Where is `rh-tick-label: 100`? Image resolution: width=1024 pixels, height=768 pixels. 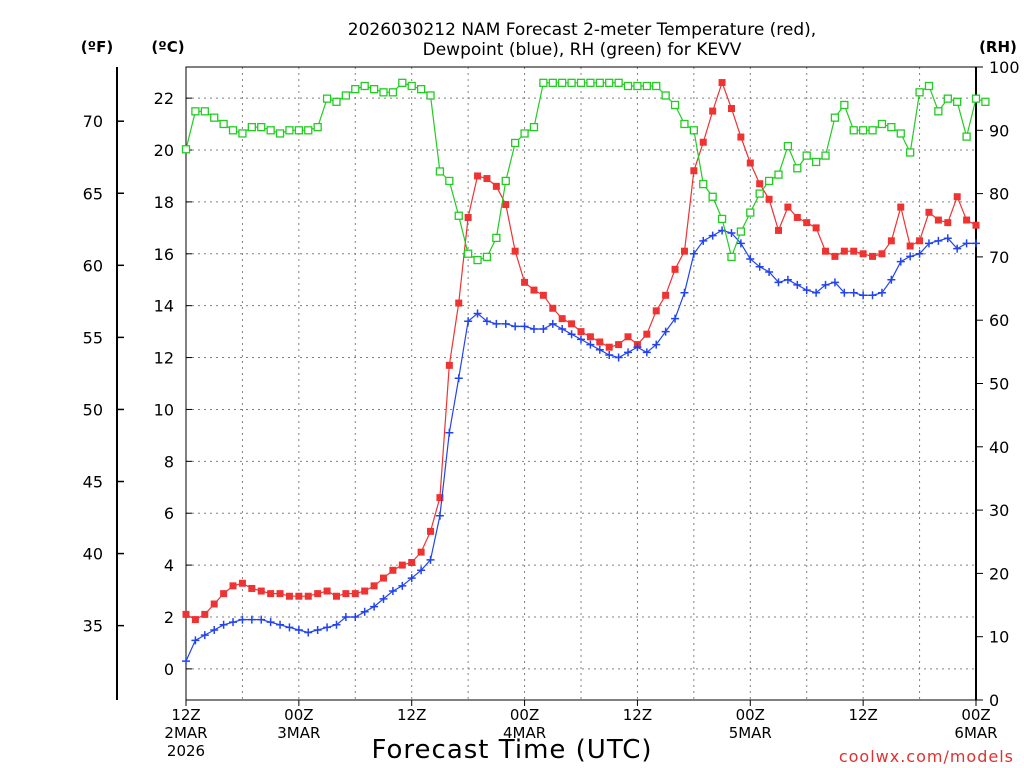 rh-tick-label: 100 is located at coordinates (1004, 67).